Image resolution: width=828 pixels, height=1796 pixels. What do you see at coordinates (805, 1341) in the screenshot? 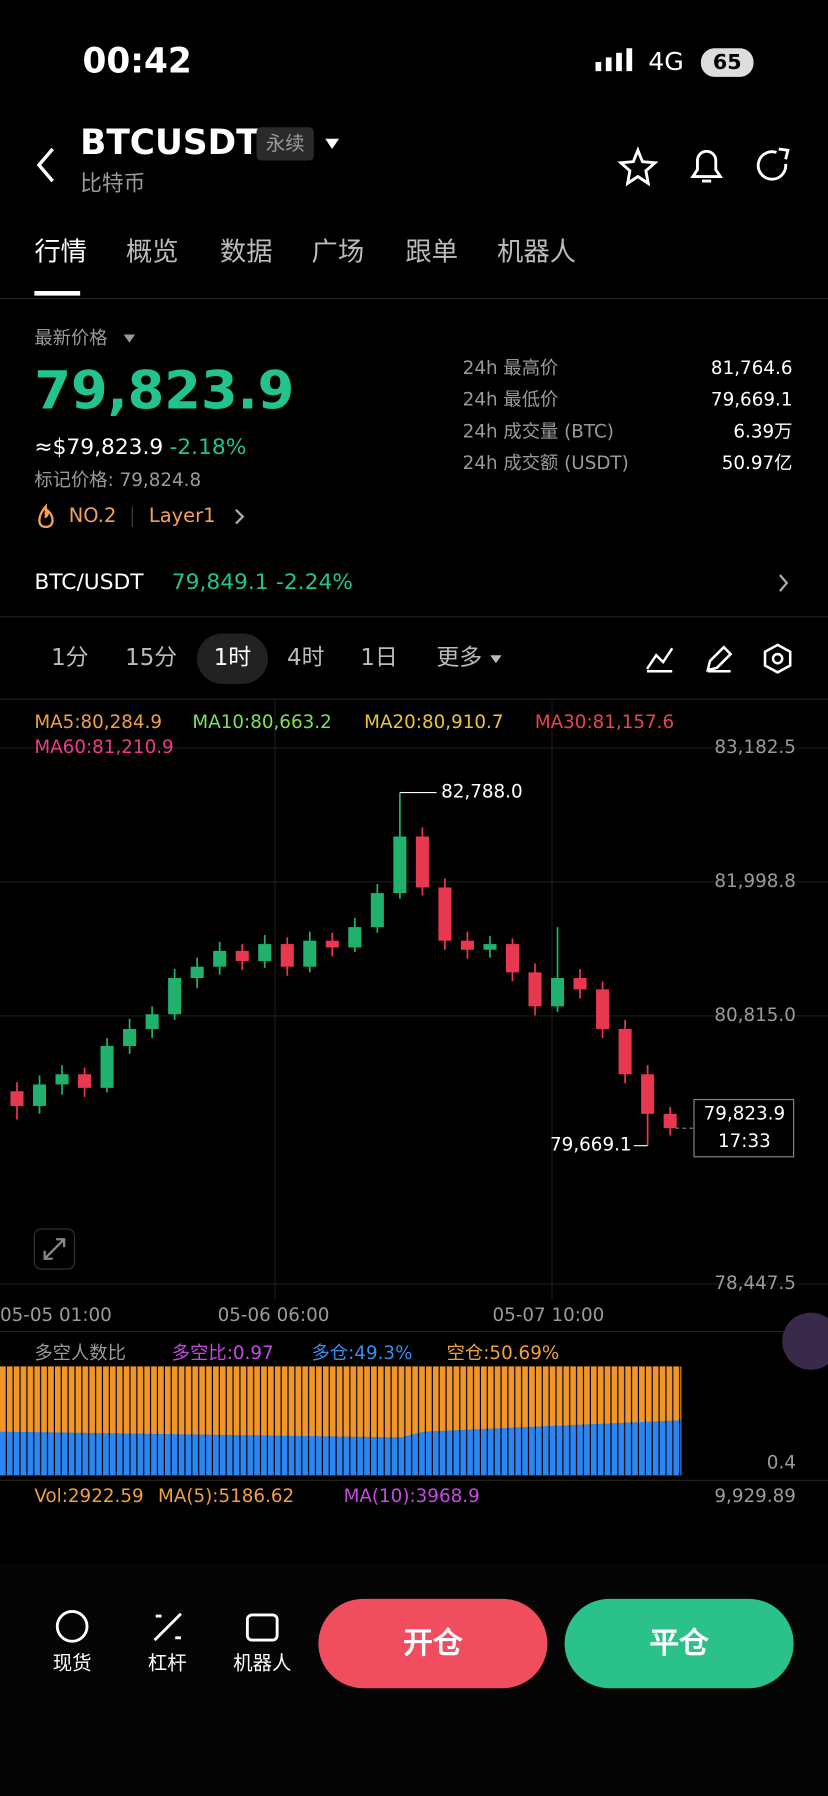
I see `floating-bot` at bounding box center [805, 1341].